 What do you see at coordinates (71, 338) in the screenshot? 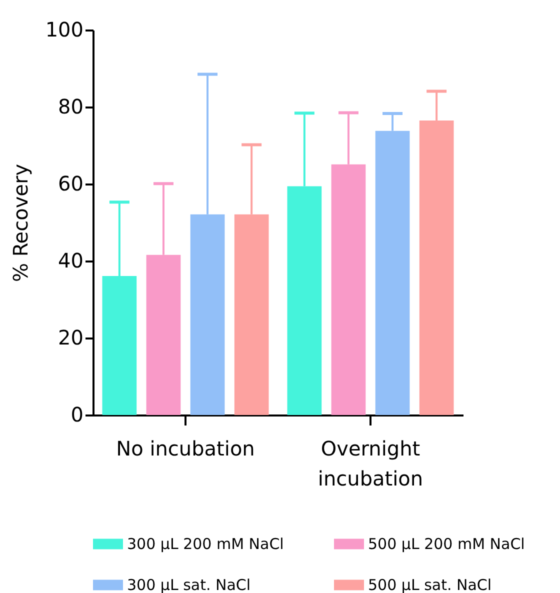
I see `y-tick-label: 20` at bounding box center [71, 338].